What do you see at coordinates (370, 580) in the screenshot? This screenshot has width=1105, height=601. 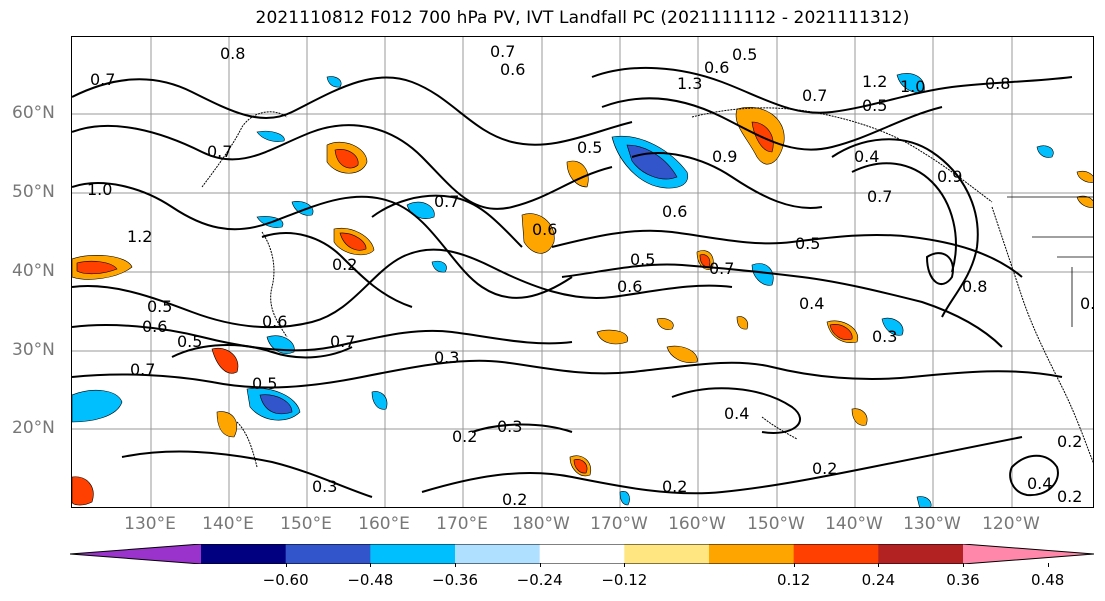 I see `colorbar-tick-label: −0.48` at bounding box center [370, 580].